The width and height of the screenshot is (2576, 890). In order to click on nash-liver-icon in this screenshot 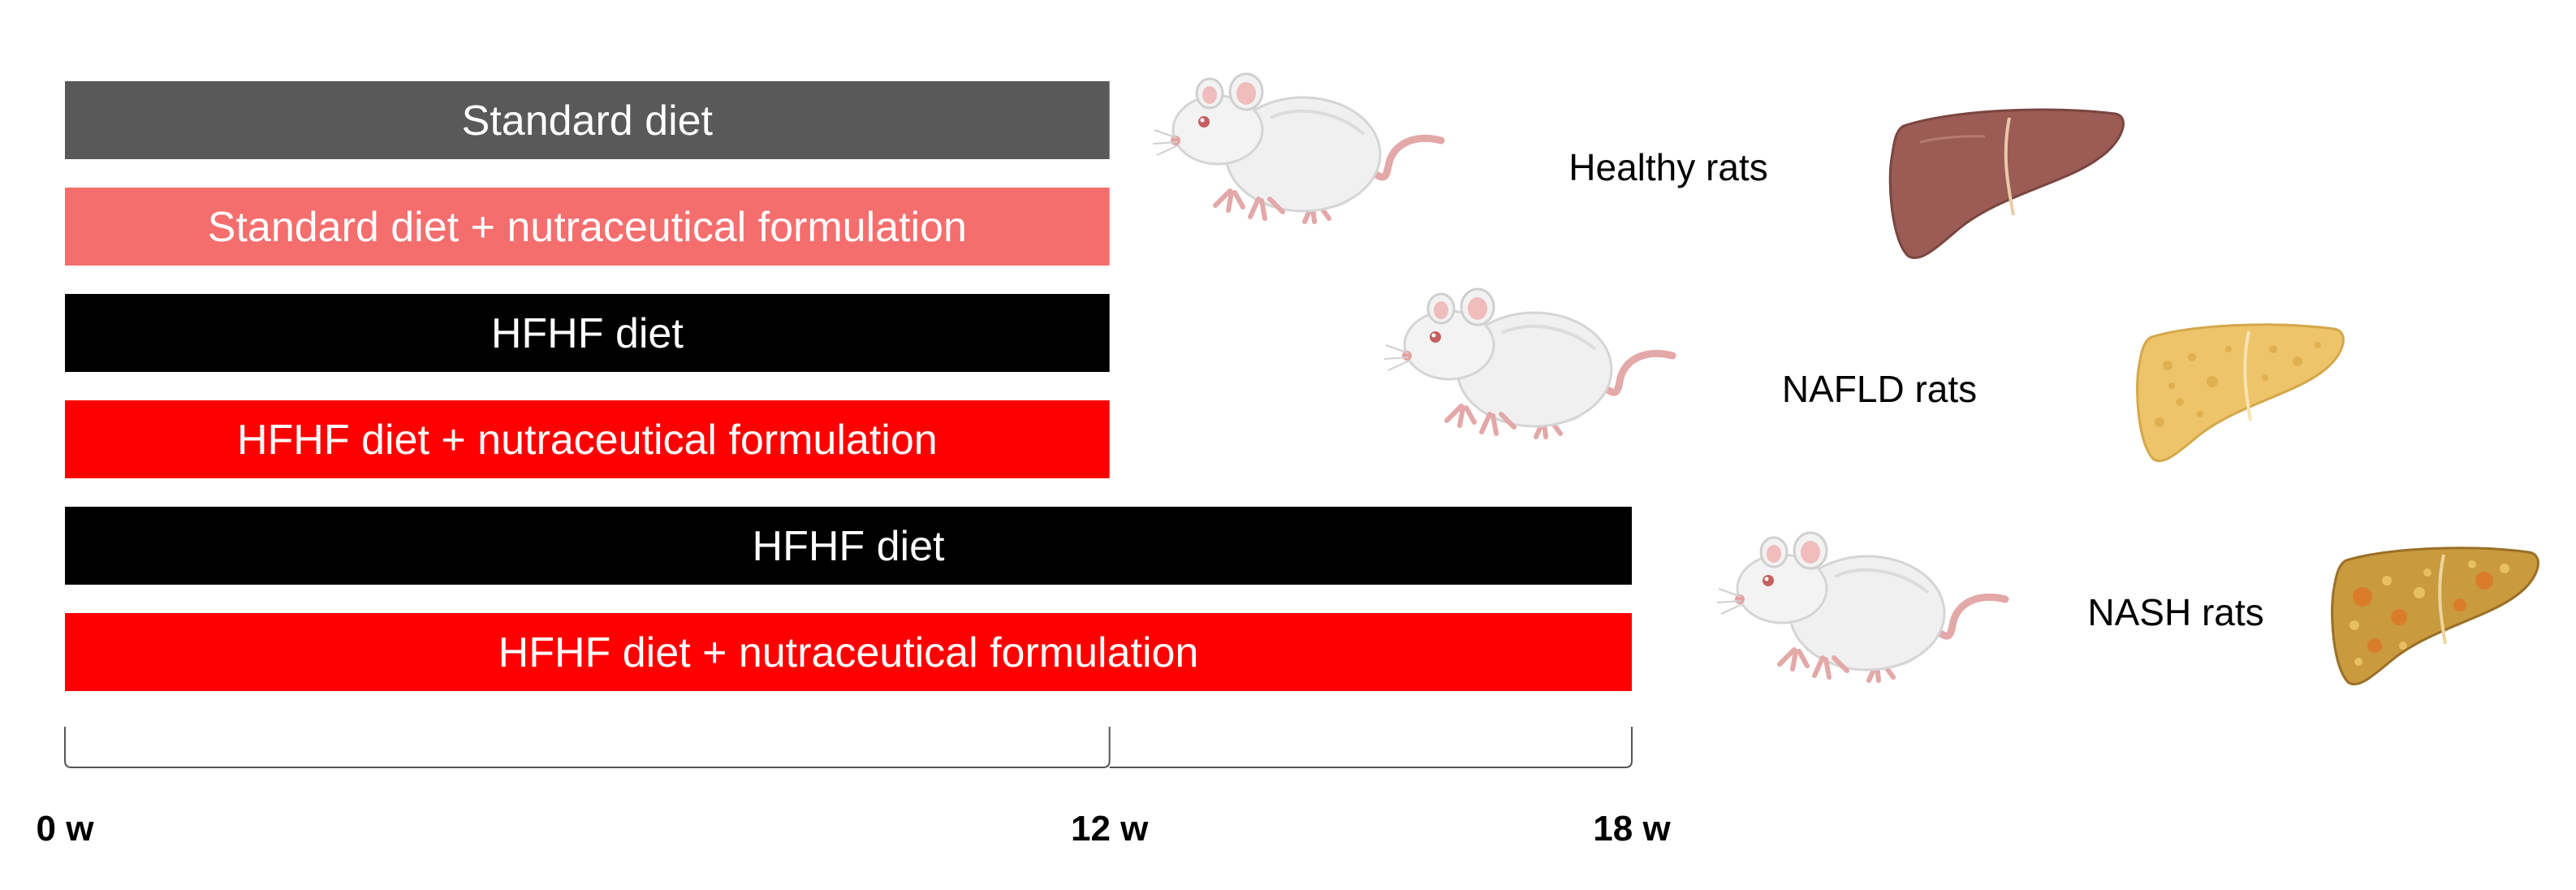, I will do `click(2435, 616)`.